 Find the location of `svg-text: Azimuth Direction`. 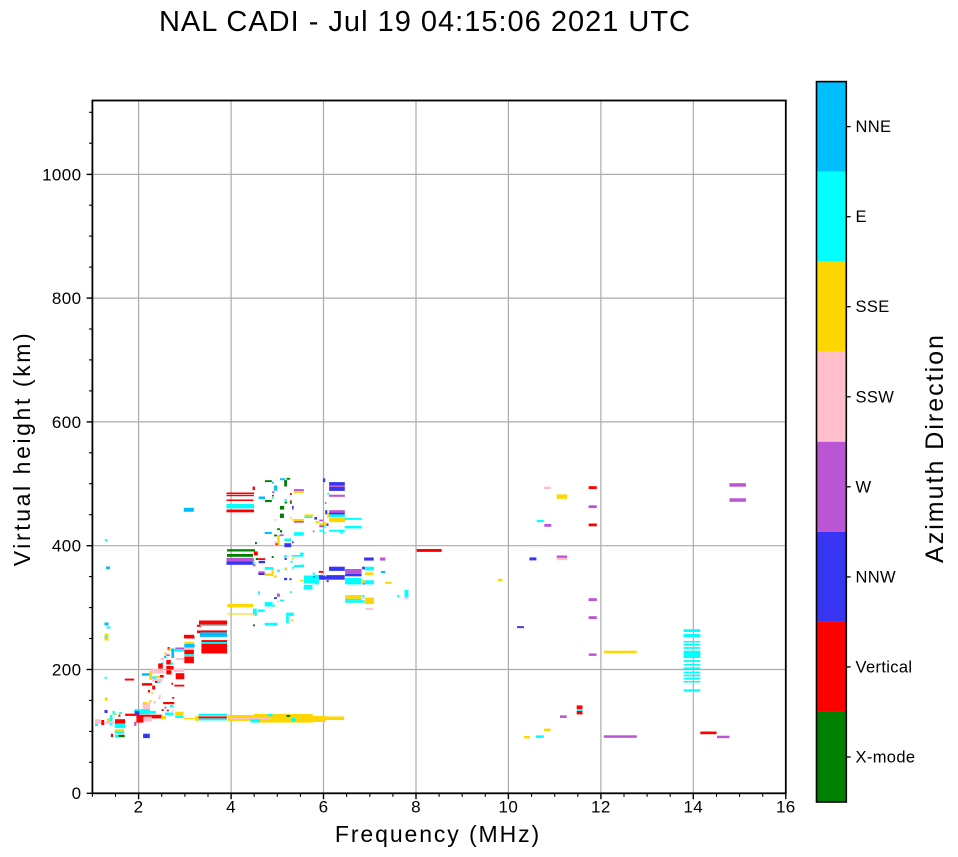

svg-text: Azimuth Direction is located at coordinates (935, 448).